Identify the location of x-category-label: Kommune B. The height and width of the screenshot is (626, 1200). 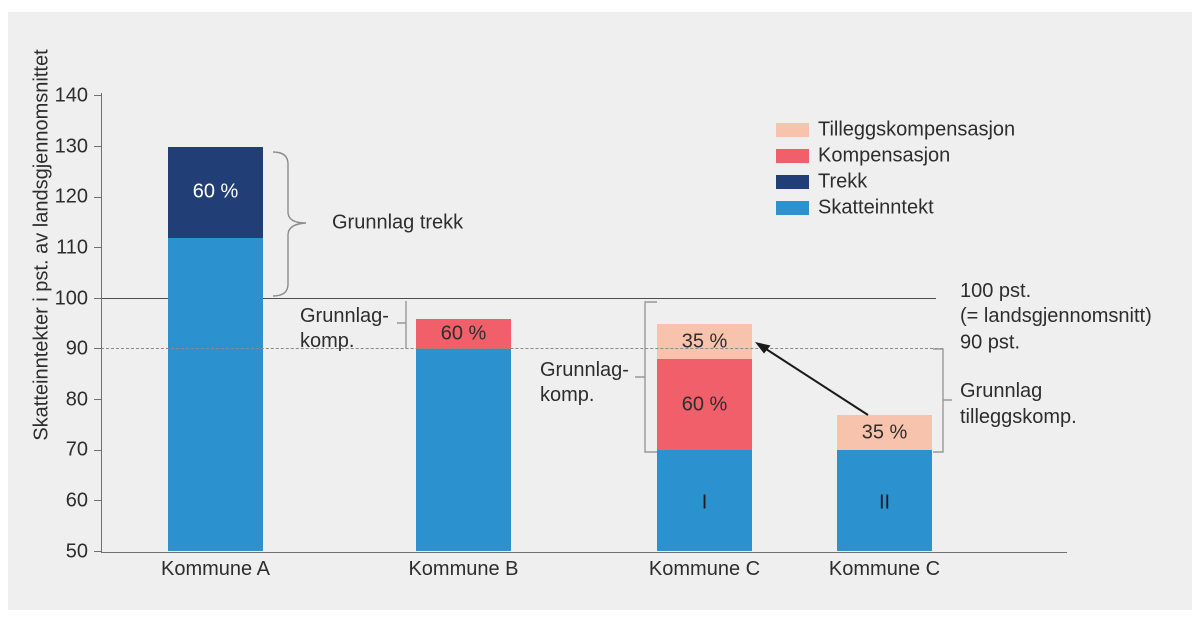
(463, 569).